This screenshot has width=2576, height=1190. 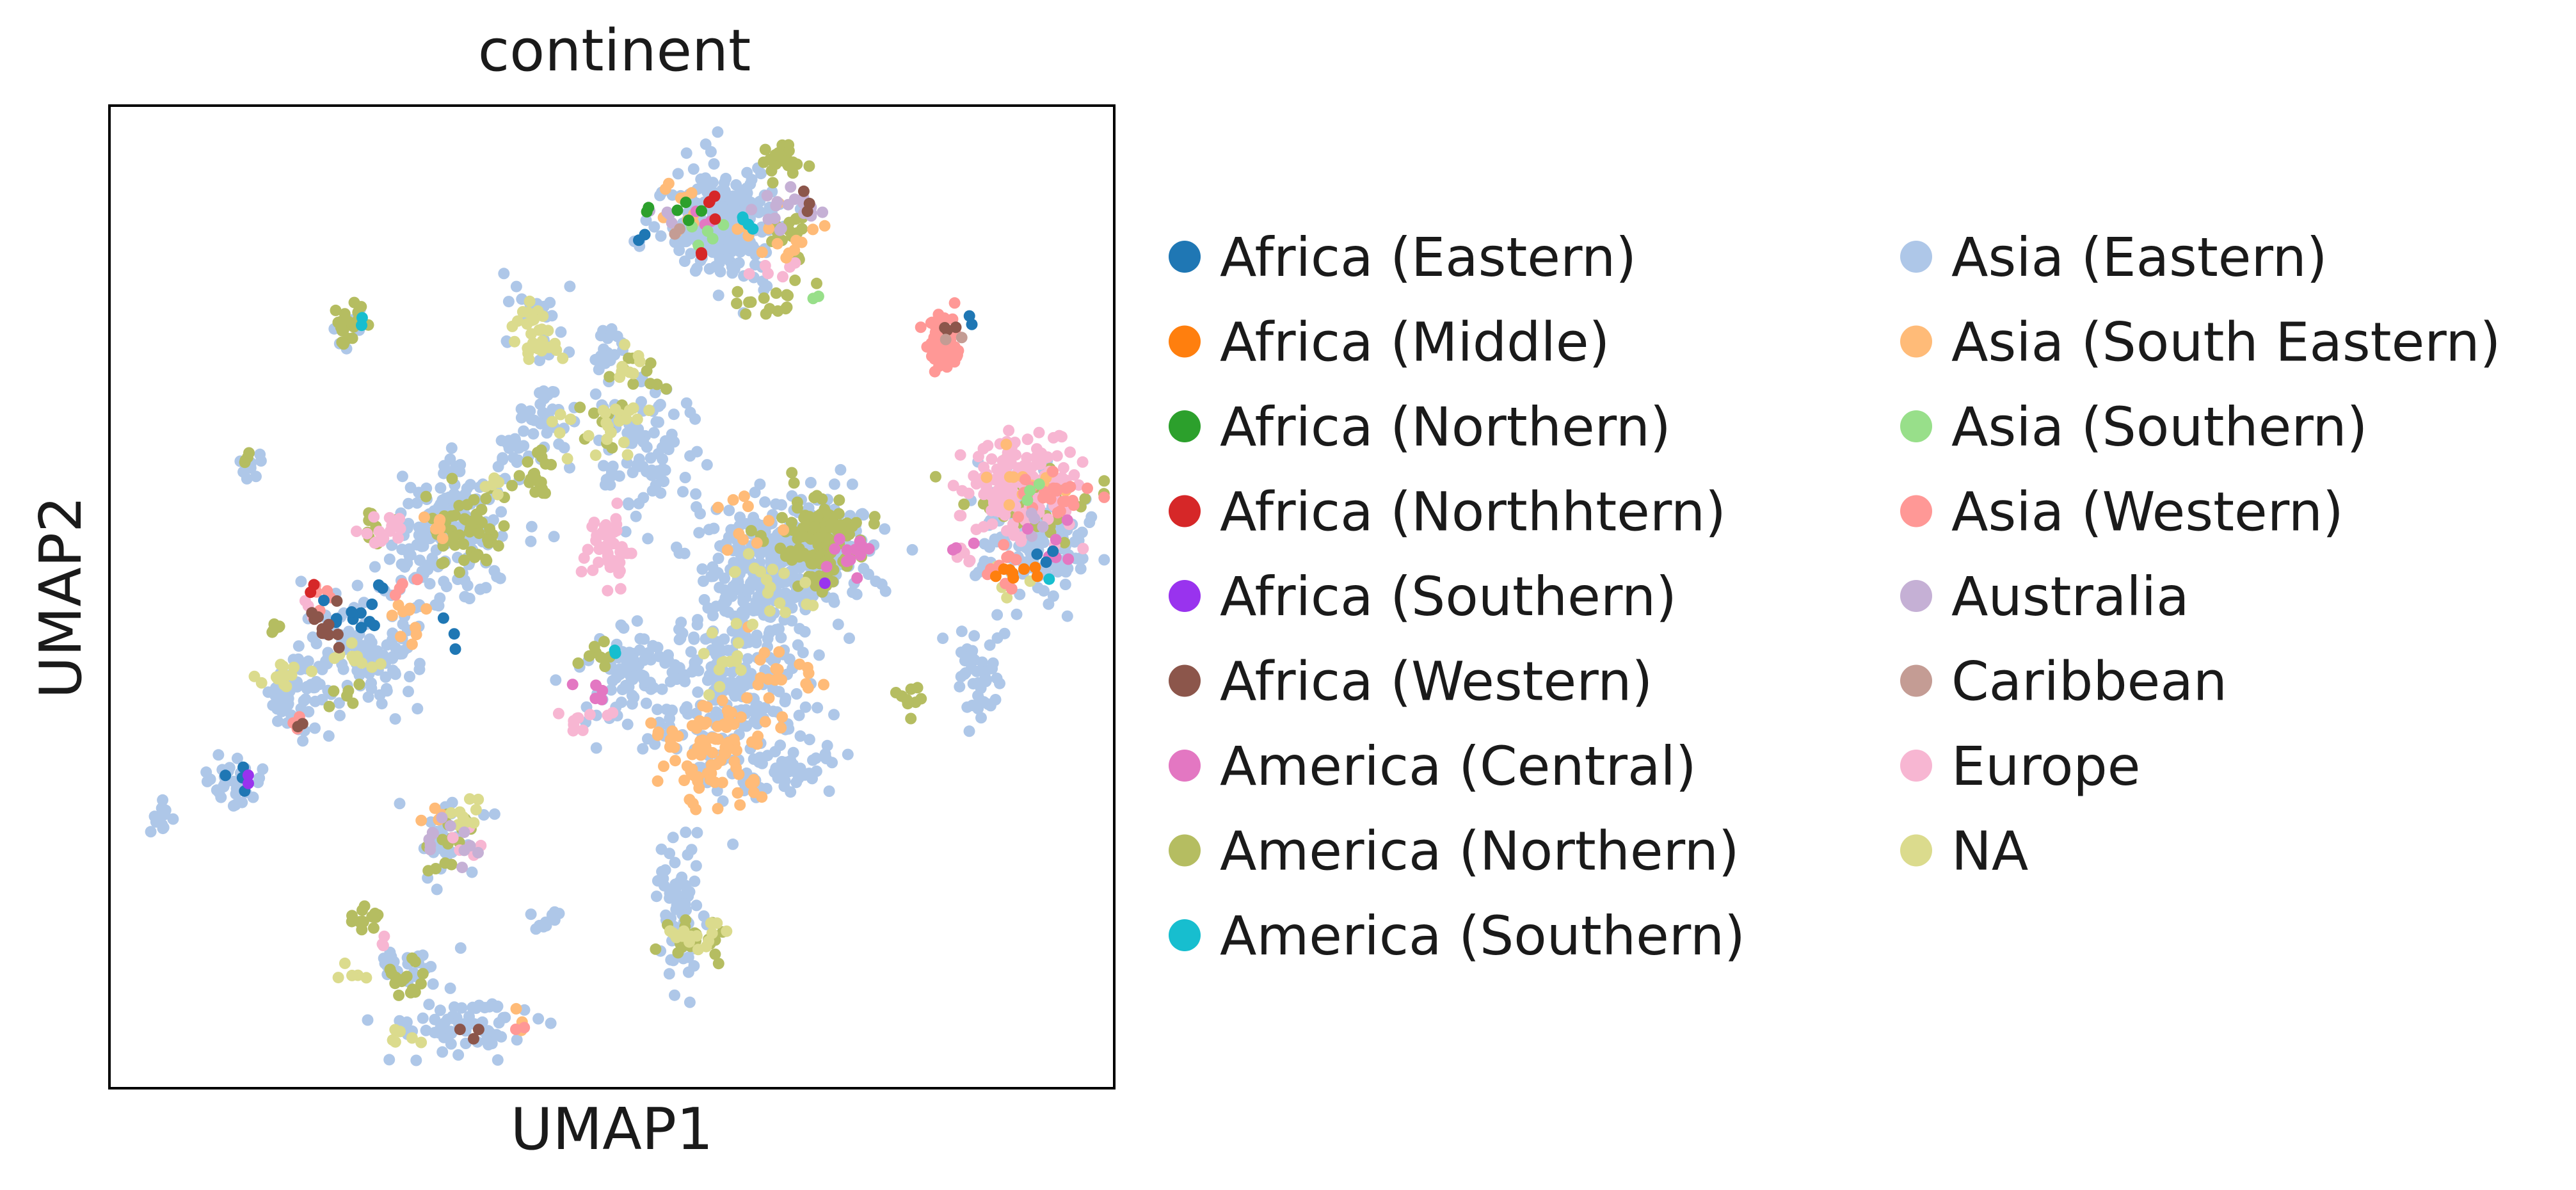 What do you see at coordinates (513, 394) in the screenshot?
I see `series-3-points` at bounding box center [513, 394].